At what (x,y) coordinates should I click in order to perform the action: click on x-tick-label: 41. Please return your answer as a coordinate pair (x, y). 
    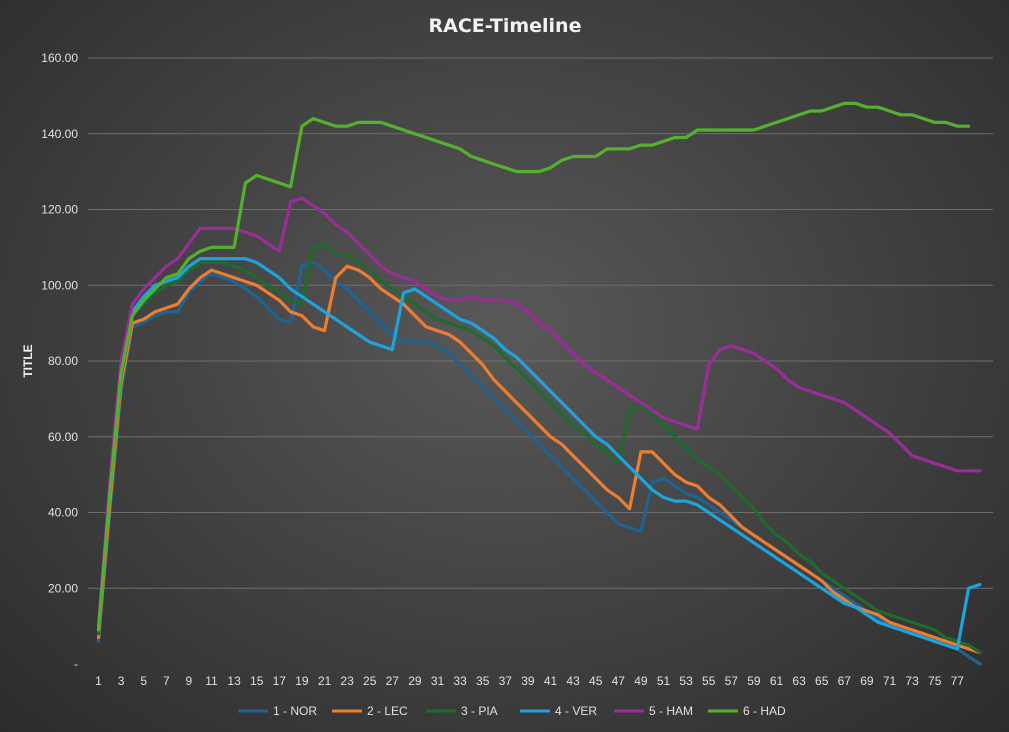
    Looking at the image, I should click on (551, 681).